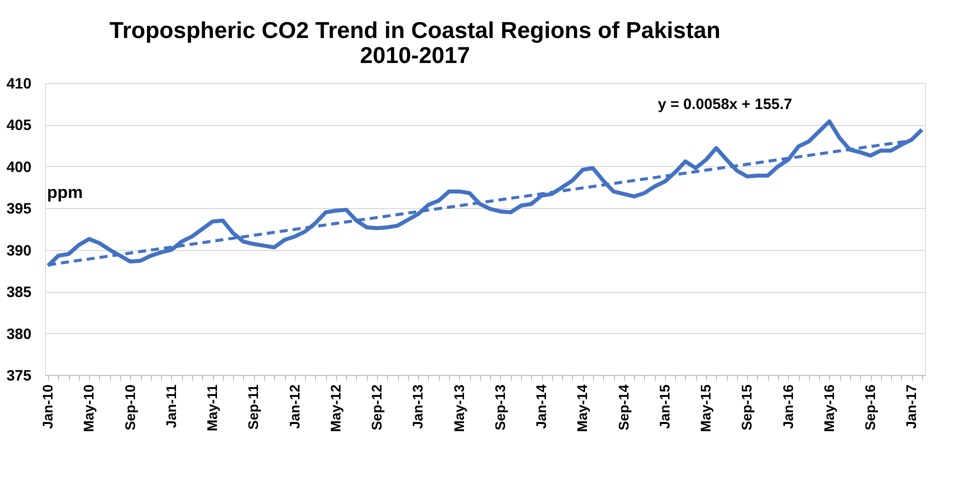  Describe the element at coordinates (335, 408) in the screenshot. I see `x-tick-label: May-12` at that location.